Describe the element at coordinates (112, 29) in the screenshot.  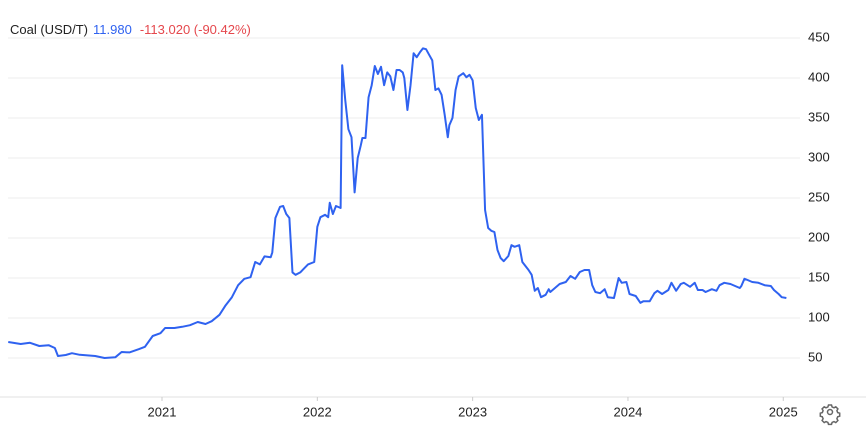
I see `last-value: 11.980` at that location.